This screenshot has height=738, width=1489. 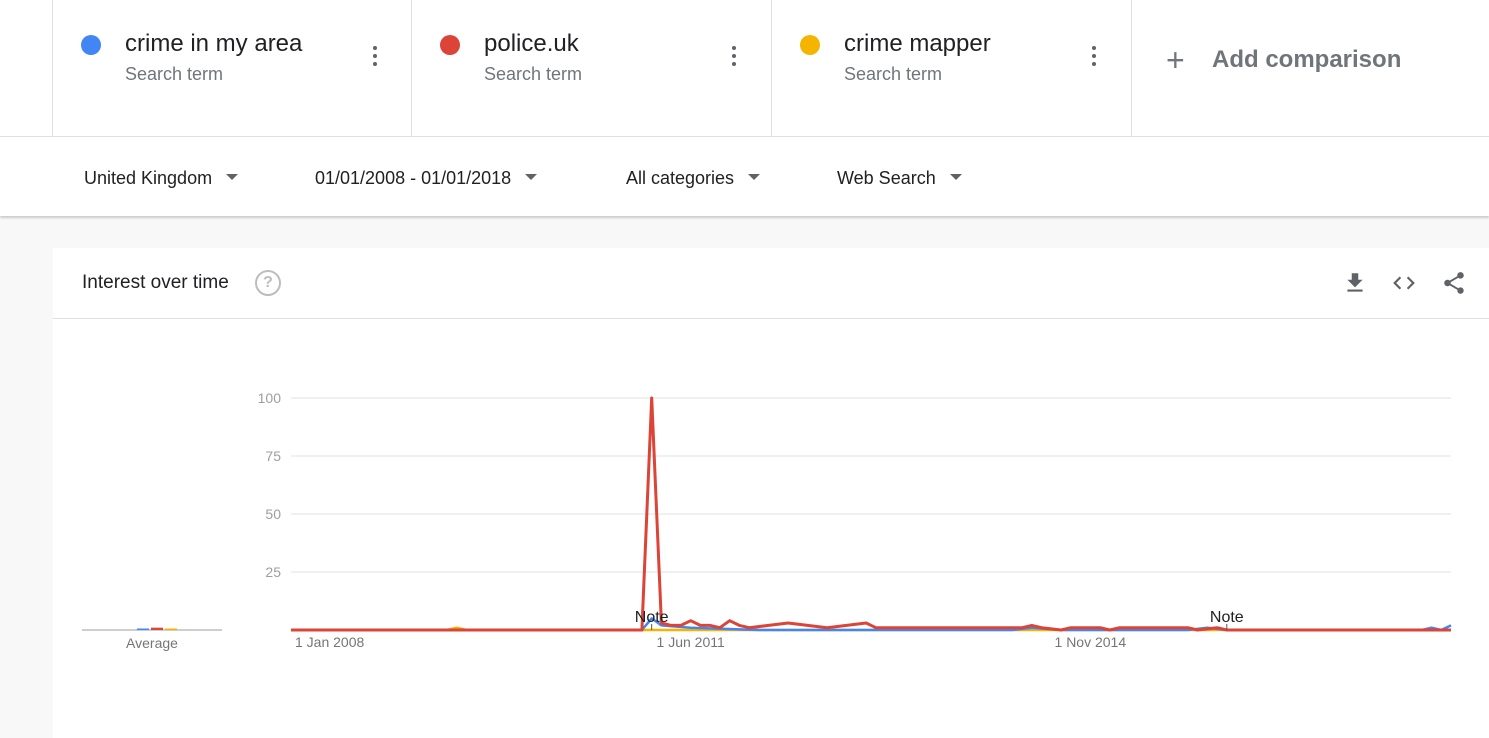 What do you see at coordinates (232, 68) in the screenshot?
I see `term-card-1: crime in my area Search term` at bounding box center [232, 68].